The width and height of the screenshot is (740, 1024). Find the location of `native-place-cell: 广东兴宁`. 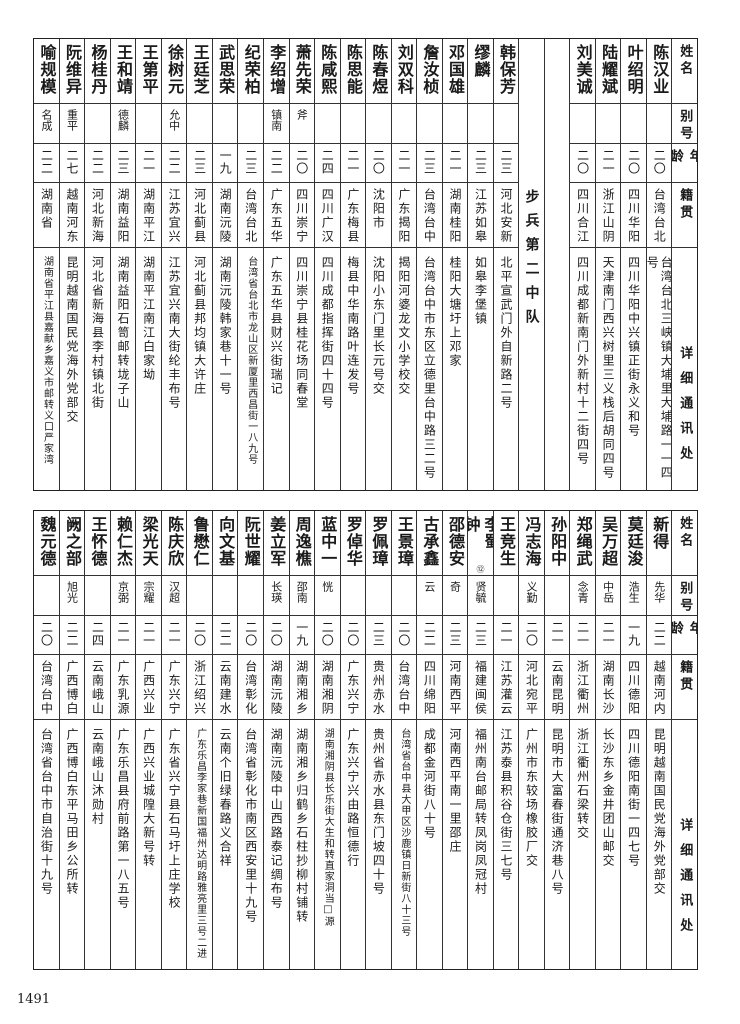

native-place-cell: 广东兴宁 is located at coordinates (353, 687).